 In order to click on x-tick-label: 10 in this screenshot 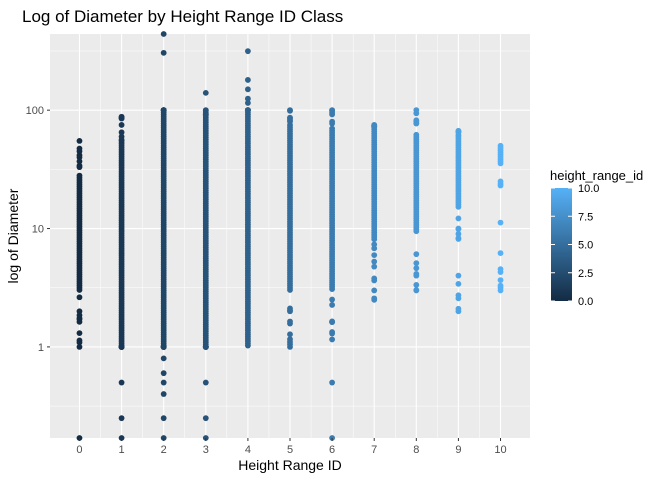, I will do `click(500, 450)`.